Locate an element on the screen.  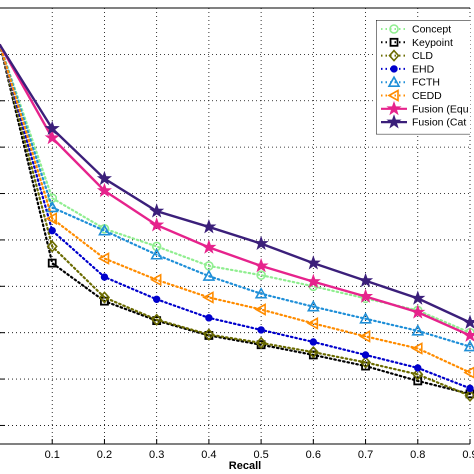
legend-label: Fusion (Cat is located at coordinates (439, 123).